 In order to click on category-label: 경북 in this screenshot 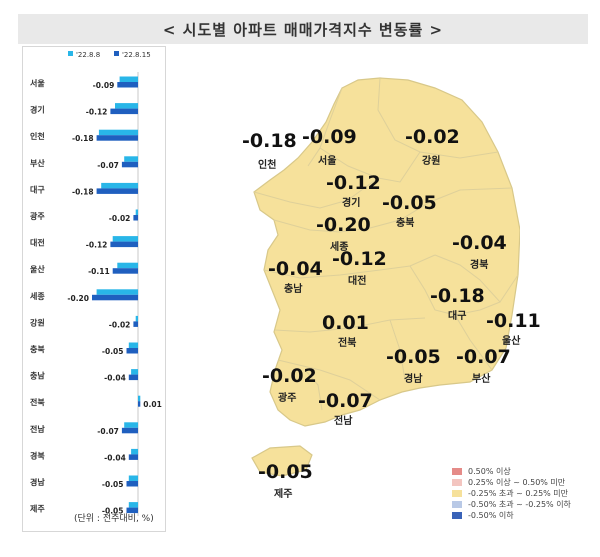, I will do `click(37, 455)`.